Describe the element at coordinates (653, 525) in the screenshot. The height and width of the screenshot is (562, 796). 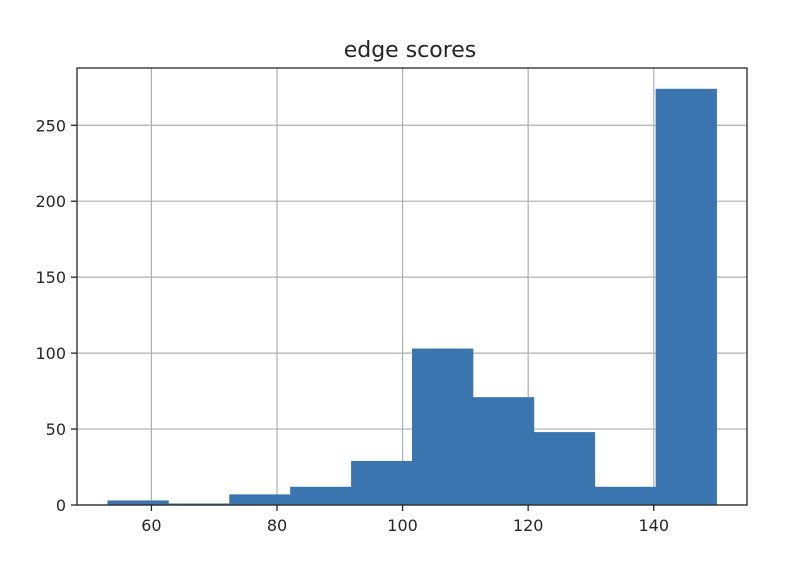
I see `x-tick-label: 140` at that location.